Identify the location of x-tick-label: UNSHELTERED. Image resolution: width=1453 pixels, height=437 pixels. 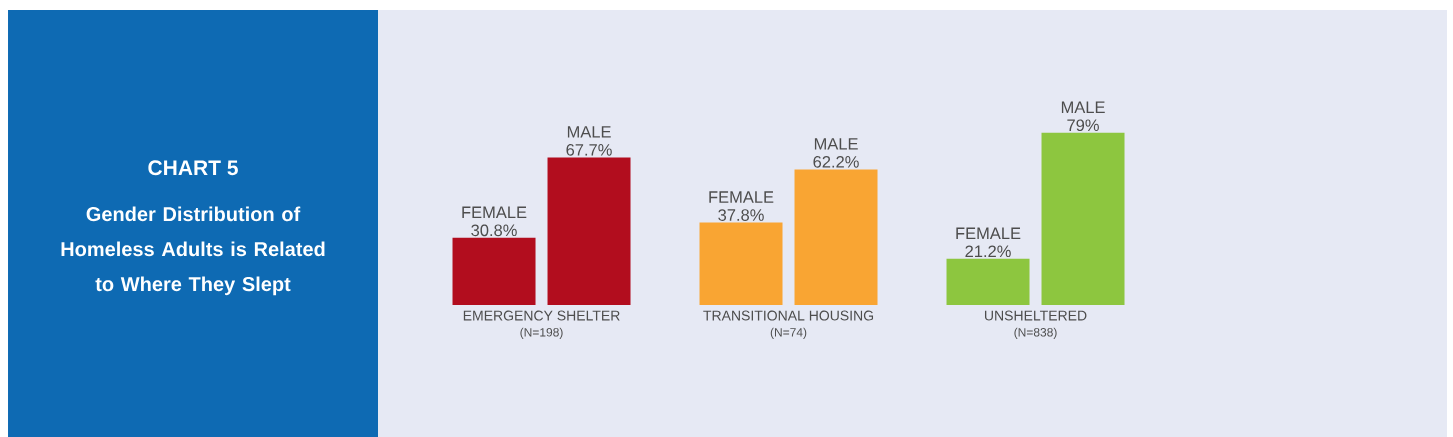
(1035, 315).